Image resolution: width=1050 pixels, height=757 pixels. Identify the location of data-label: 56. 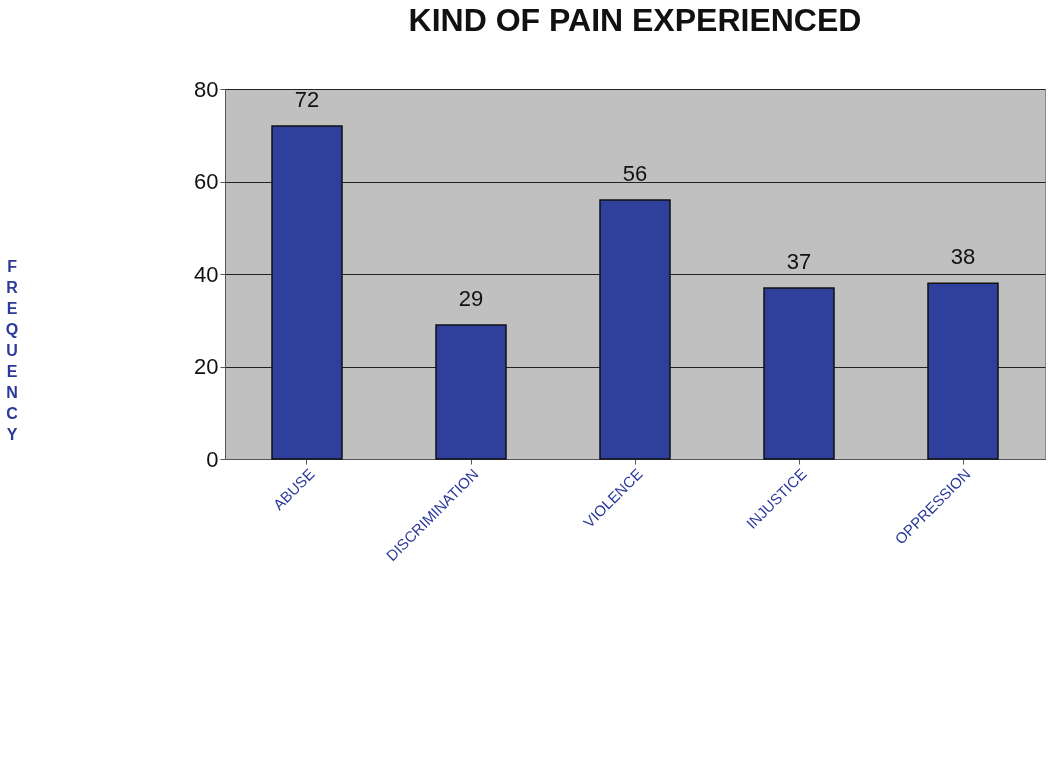
(635, 173).